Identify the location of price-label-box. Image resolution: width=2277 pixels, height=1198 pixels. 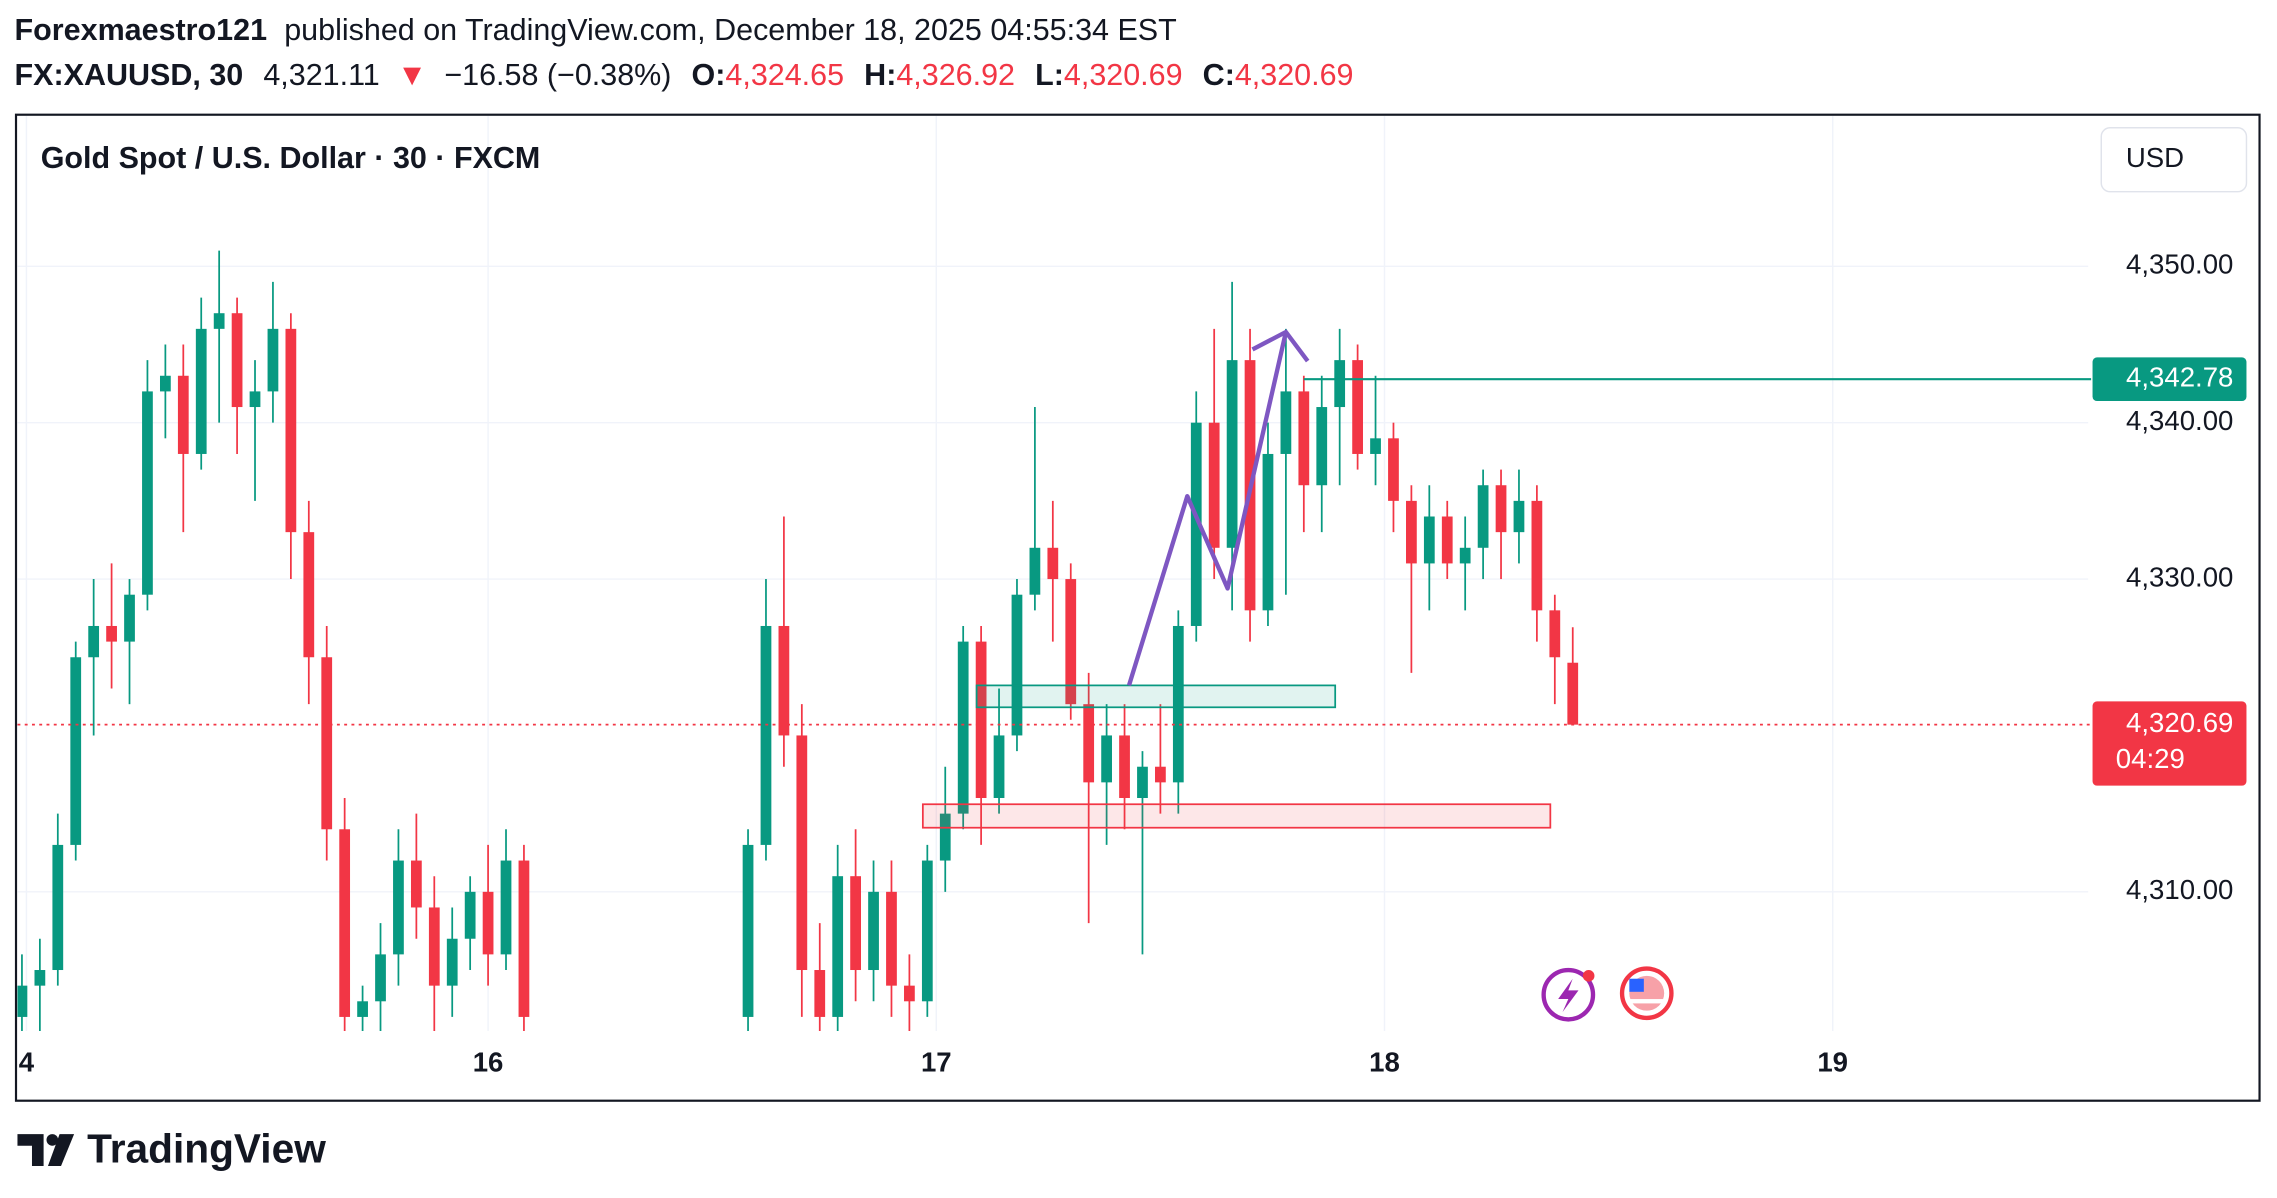
(2169, 379).